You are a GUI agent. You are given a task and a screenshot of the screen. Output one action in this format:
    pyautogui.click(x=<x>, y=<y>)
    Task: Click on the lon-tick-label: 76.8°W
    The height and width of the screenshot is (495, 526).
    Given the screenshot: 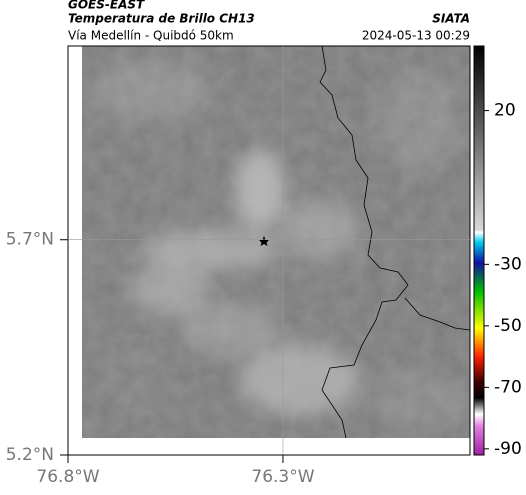 What is the action you would take?
    pyautogui.click(x=67, y=477)
    